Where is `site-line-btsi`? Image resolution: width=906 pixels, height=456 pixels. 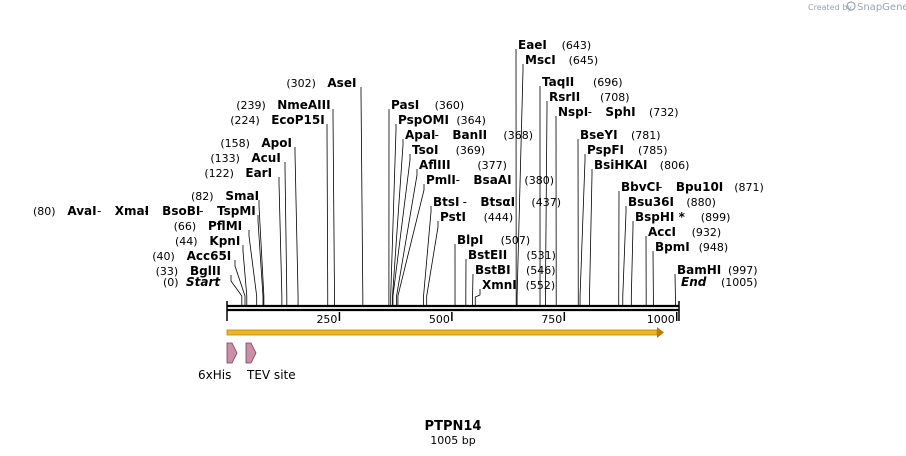
site-line-btsi is located at coordinates (427, 255).